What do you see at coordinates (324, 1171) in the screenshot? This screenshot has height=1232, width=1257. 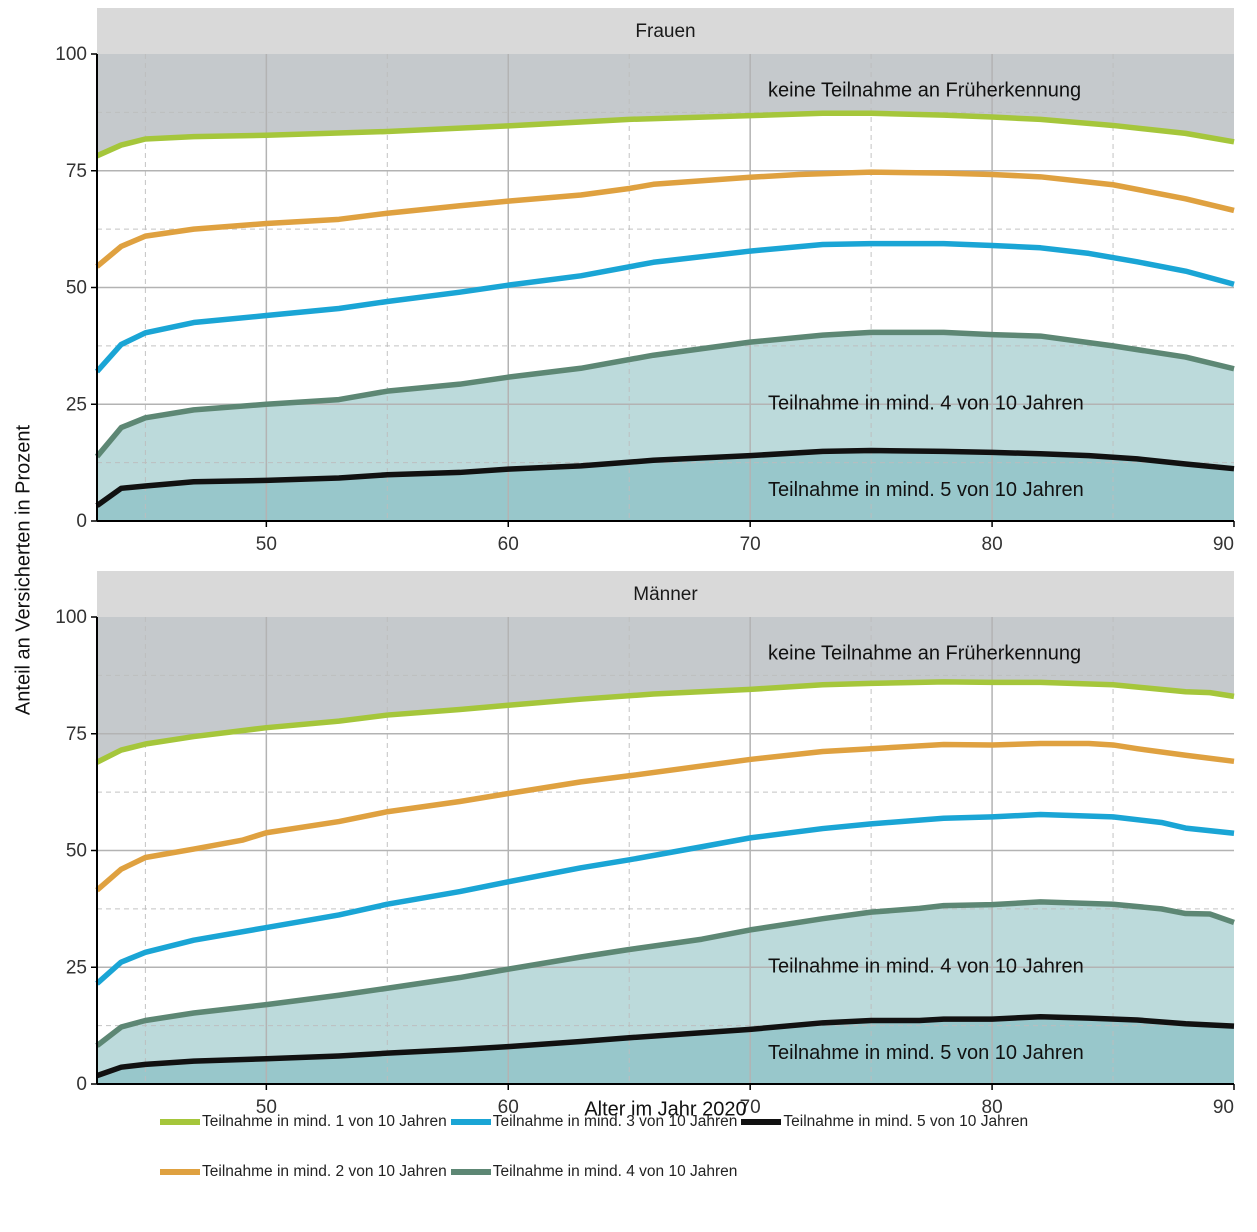 I see `legend-label-mind2: Teilnahme in mind. 2 von 10 Jahren` at bounding box center [324, 1171].